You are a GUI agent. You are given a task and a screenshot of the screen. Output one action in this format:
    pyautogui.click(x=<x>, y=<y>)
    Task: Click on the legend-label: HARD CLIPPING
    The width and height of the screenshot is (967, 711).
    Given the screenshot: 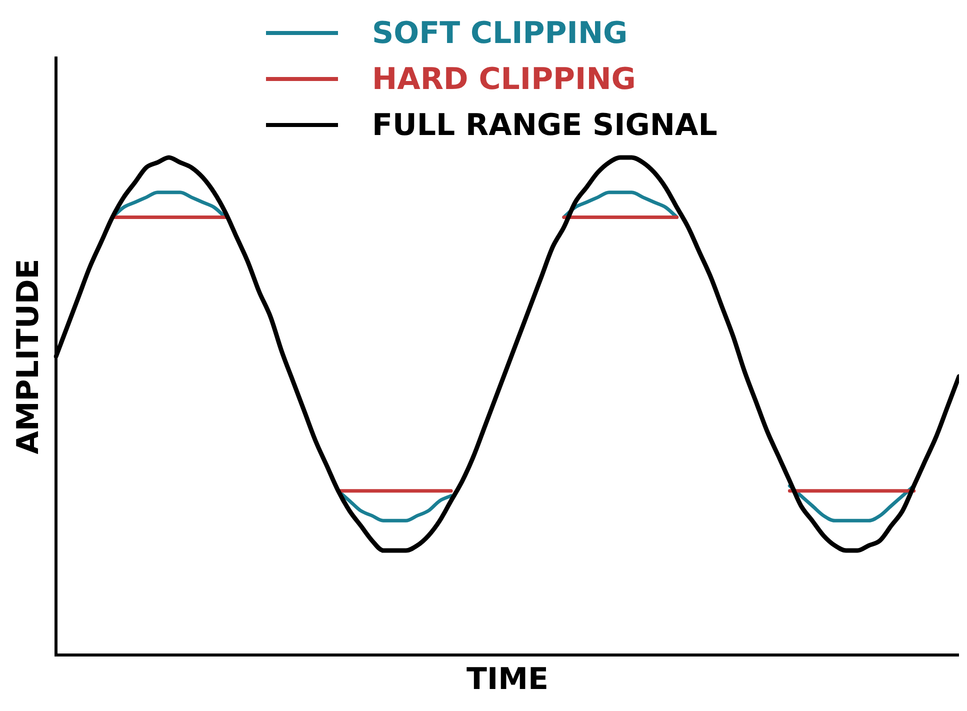 What is the action you would take?
    pyautogui.click(x=504, y=79)
    